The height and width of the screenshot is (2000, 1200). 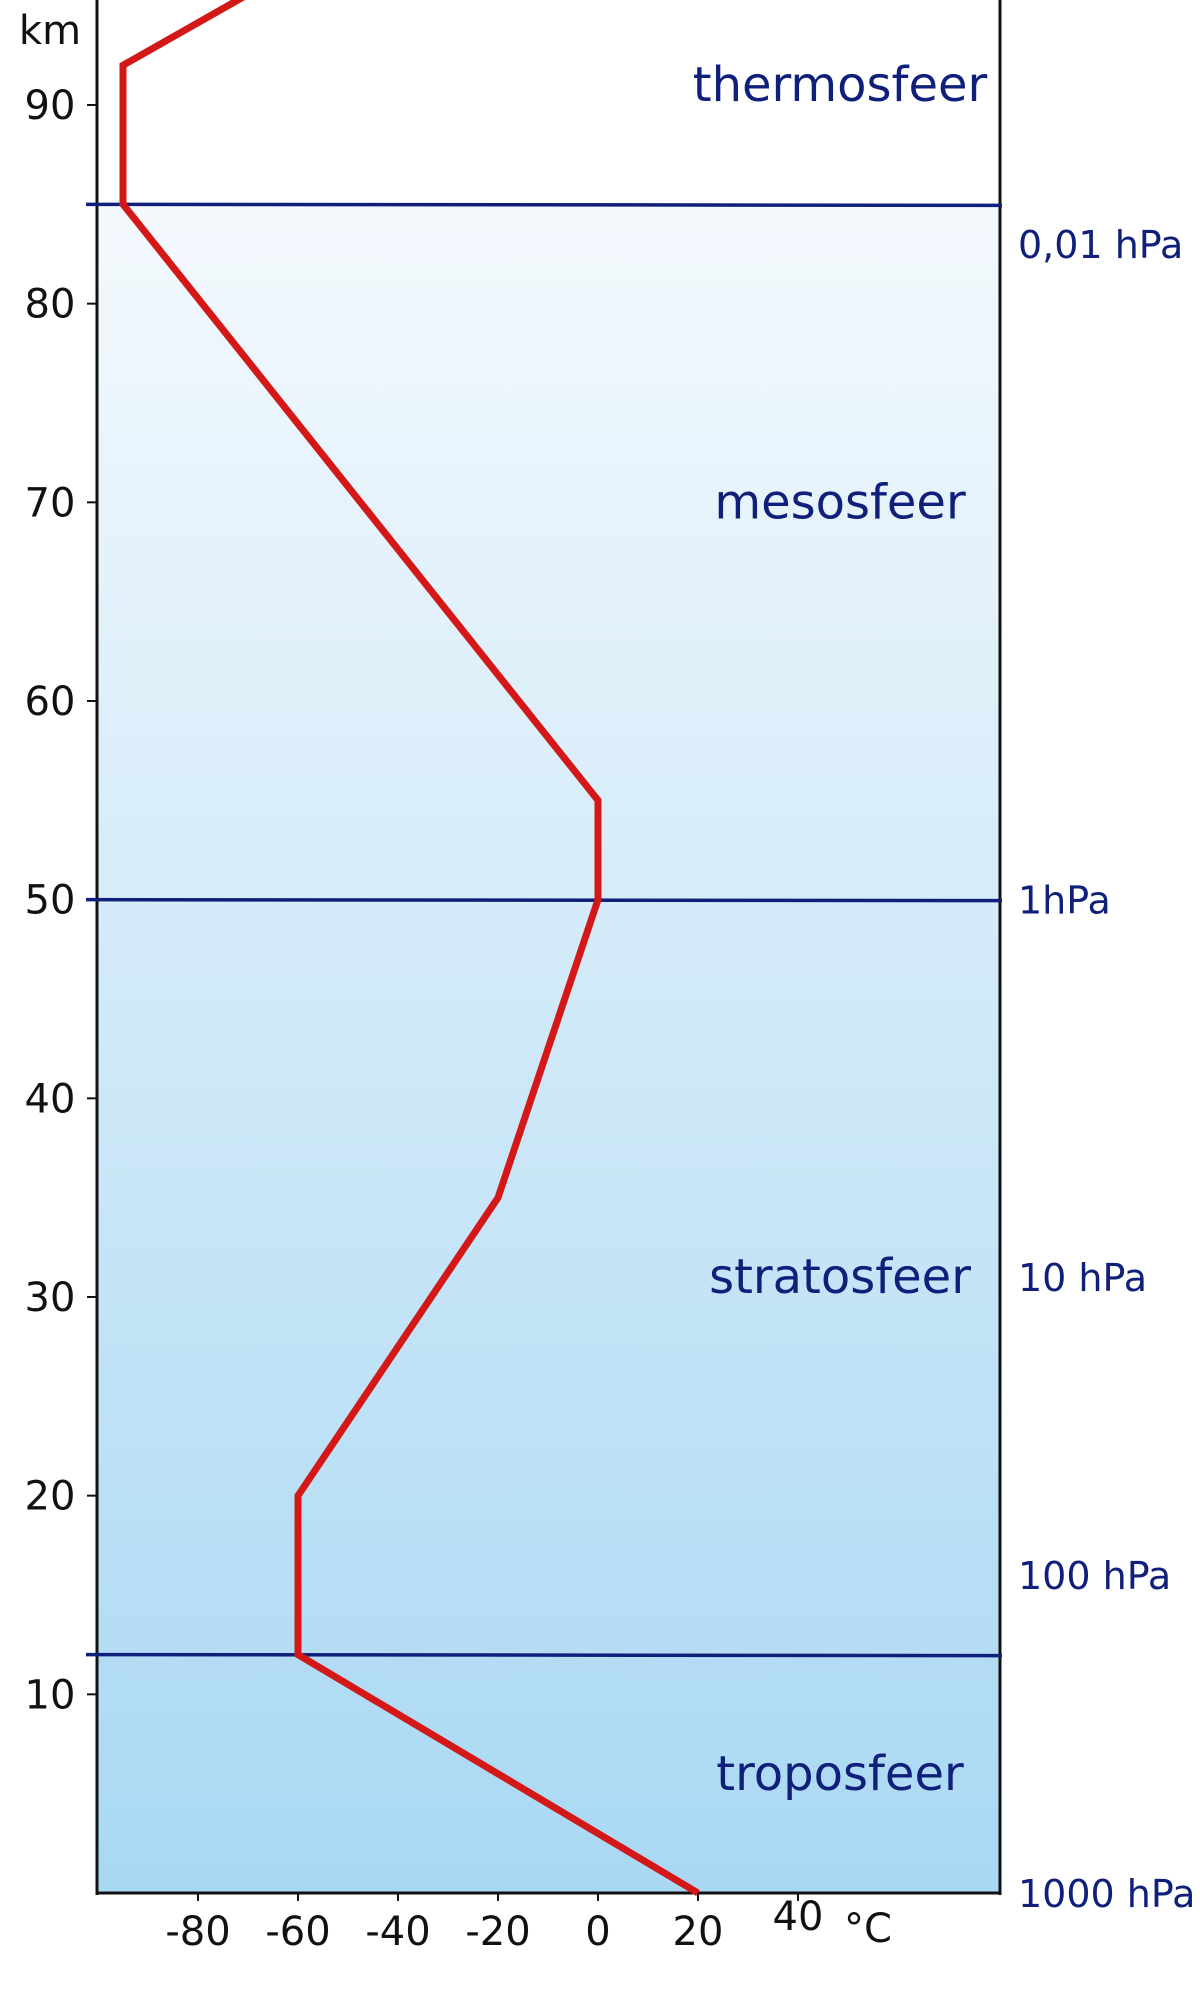 I want to click on x-tick-label: 0, so click(x=597, y=1932).